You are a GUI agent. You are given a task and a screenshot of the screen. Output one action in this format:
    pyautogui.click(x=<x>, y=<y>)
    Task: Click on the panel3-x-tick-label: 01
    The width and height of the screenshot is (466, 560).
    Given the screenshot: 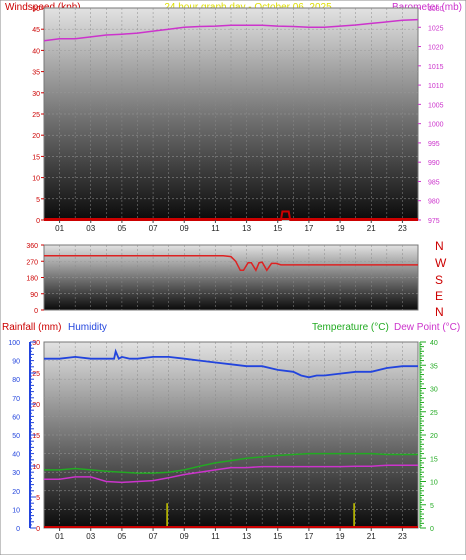 What is the action you would take?
    pyautogui.click(x=59, y=536)
    